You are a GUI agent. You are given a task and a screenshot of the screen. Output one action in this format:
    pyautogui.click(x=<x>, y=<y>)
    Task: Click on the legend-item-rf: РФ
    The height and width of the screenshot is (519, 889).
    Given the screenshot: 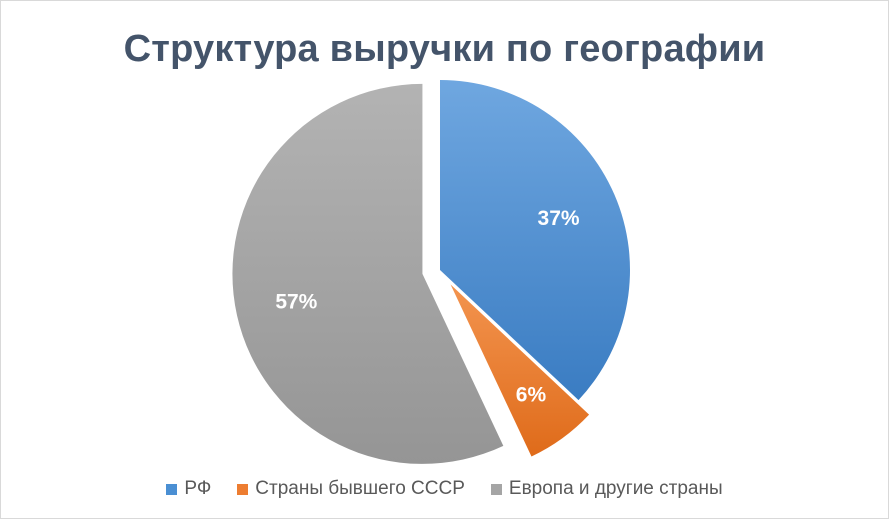 What is the action you would take?
    pyautogui.click(x=188, y=489)
    